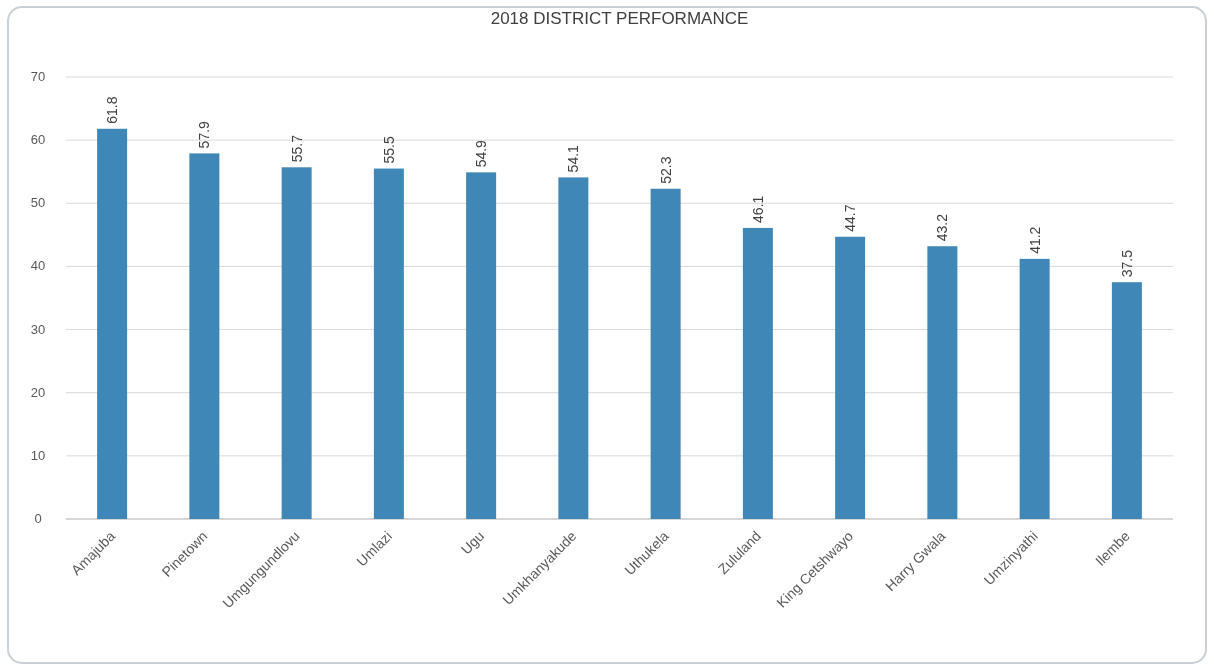  What do you see at coordinates (38, 518) in the screenshot?
I see `y-tick-label: 0` at bounding box center [38, 518].